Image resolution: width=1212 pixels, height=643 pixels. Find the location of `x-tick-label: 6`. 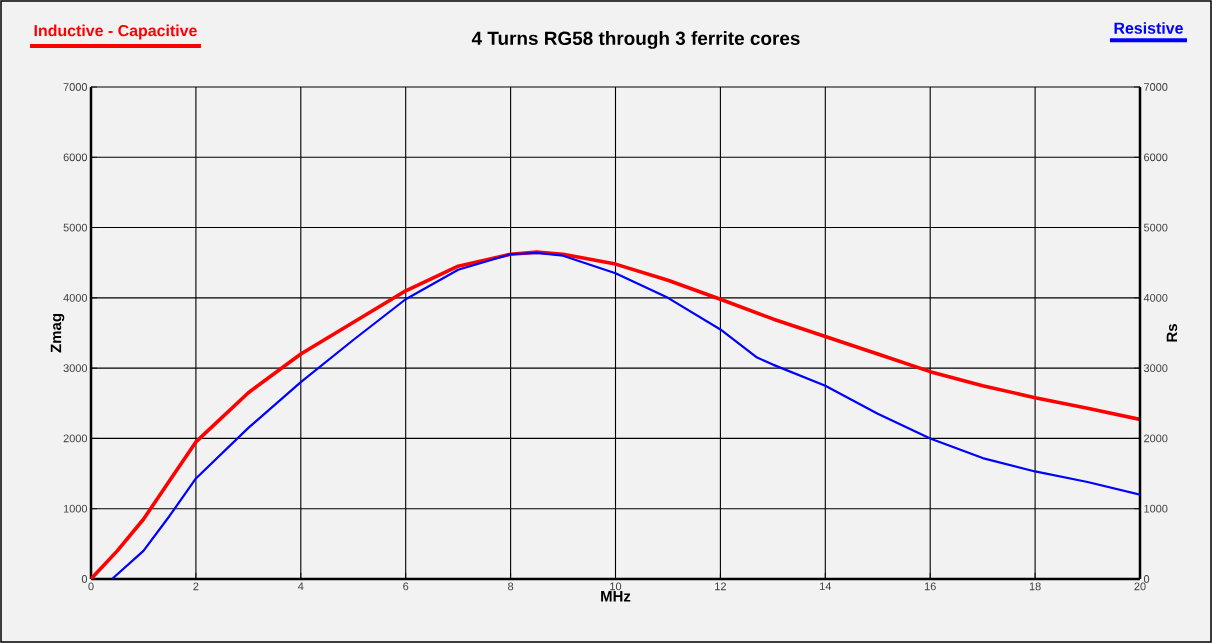

x-tick-label: 6 is located at coordinates (406, 586).